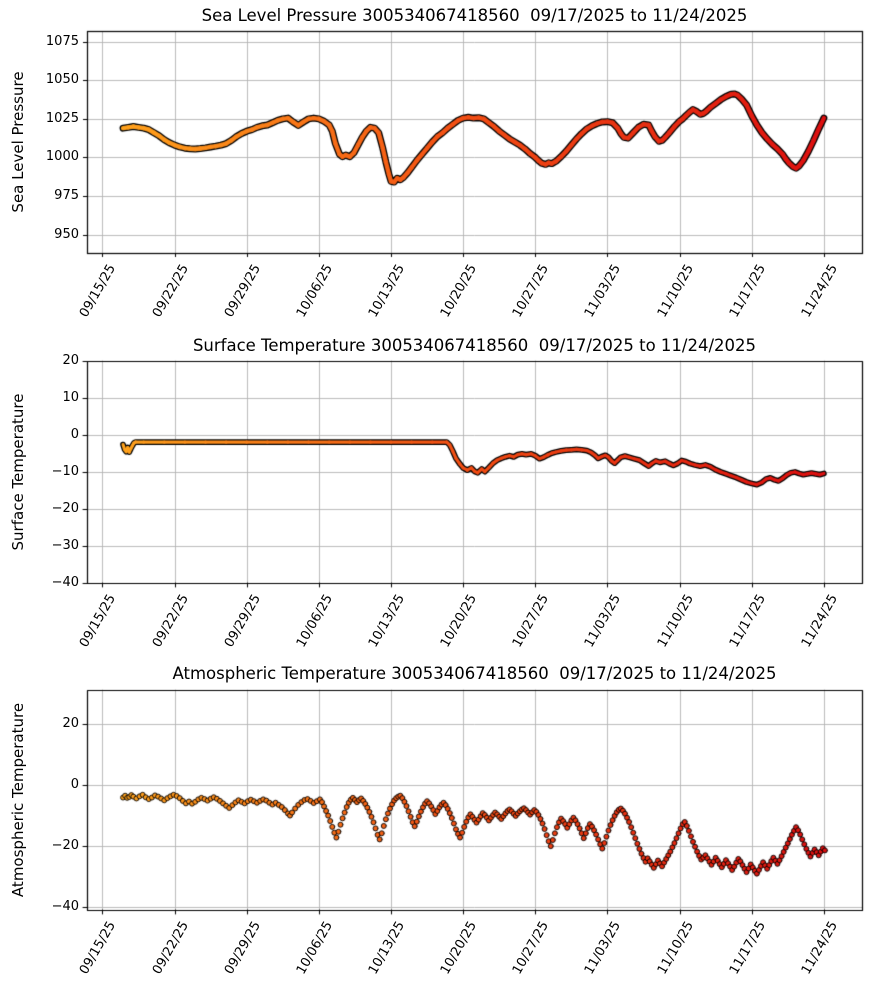  Describe the element at coordinates (62, 157) in the screenshot. I see `y-tick-label: 1000` at that location.